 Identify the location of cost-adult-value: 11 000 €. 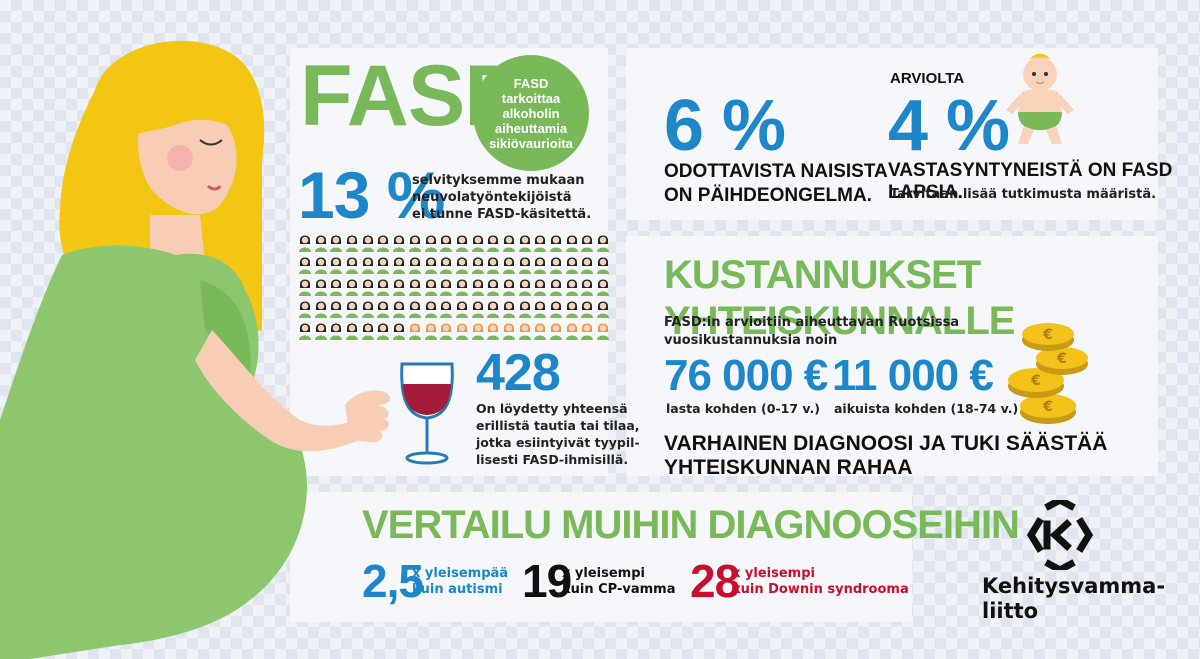
(913, 375).